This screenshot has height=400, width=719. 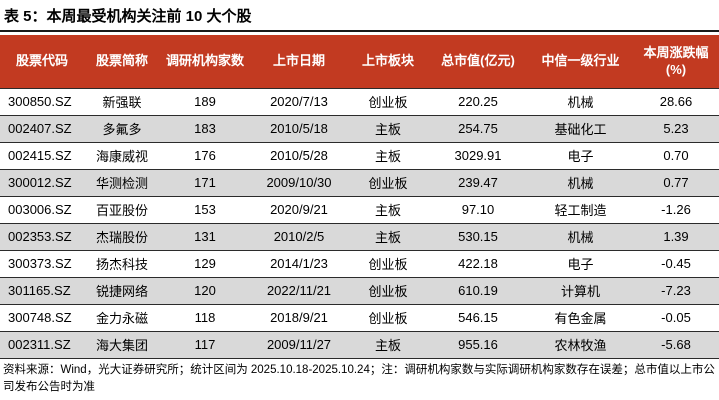 What do you see at coordinates (122, 210) in the screenshot?
I see `stock-name-cell: 百亚股份` at bounding box center [122, 210].